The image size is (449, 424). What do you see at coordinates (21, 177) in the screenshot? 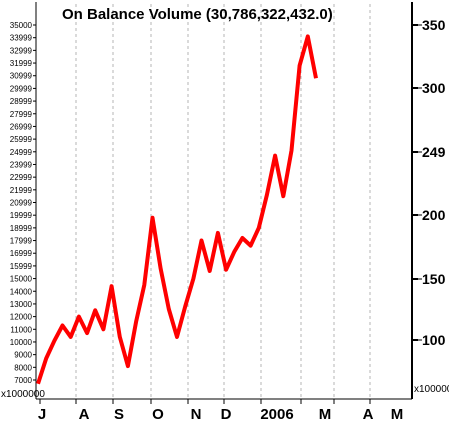
I see `left-tick-label: 22999` at bounding box center [21, 177].